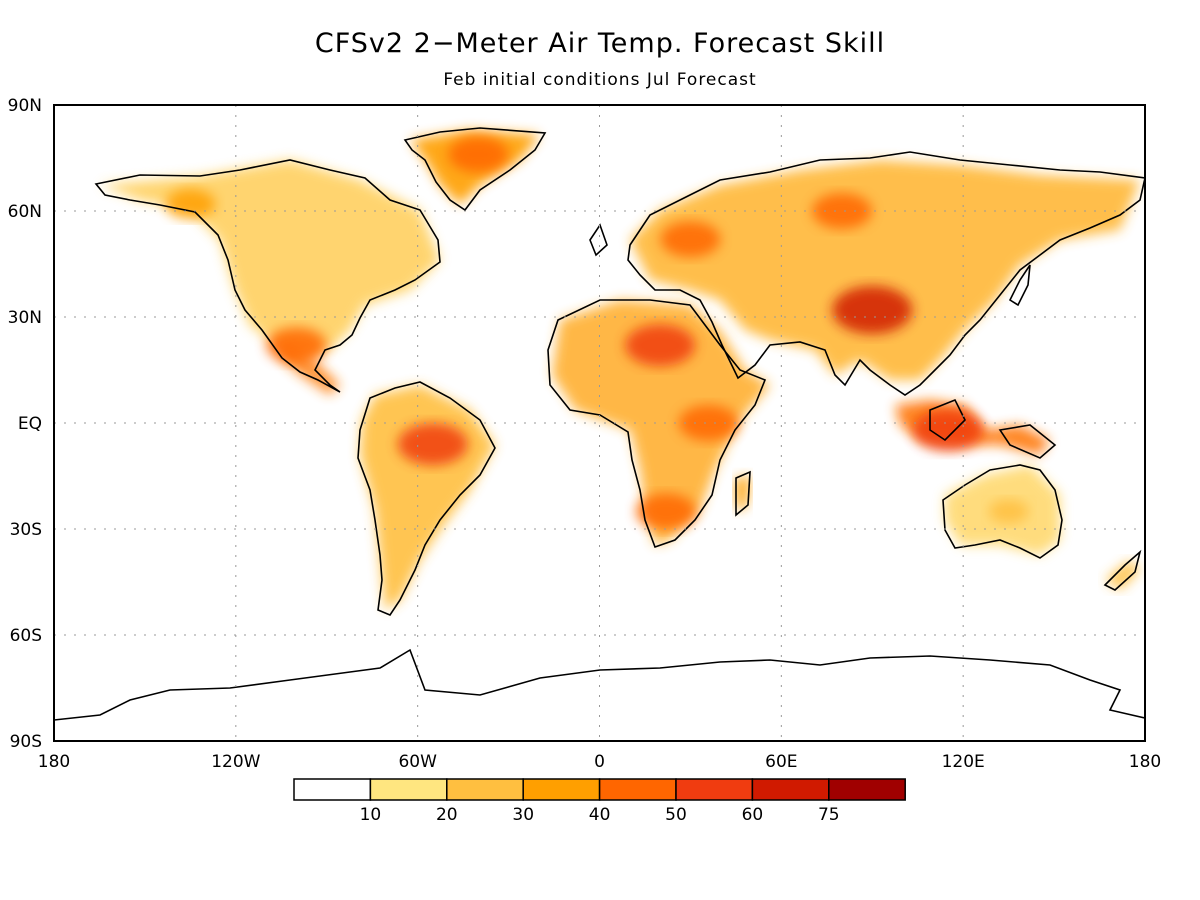 This screenshot has height=900, width=1200. I want to click on lon-tick-label: 60E, so click(781, 762).